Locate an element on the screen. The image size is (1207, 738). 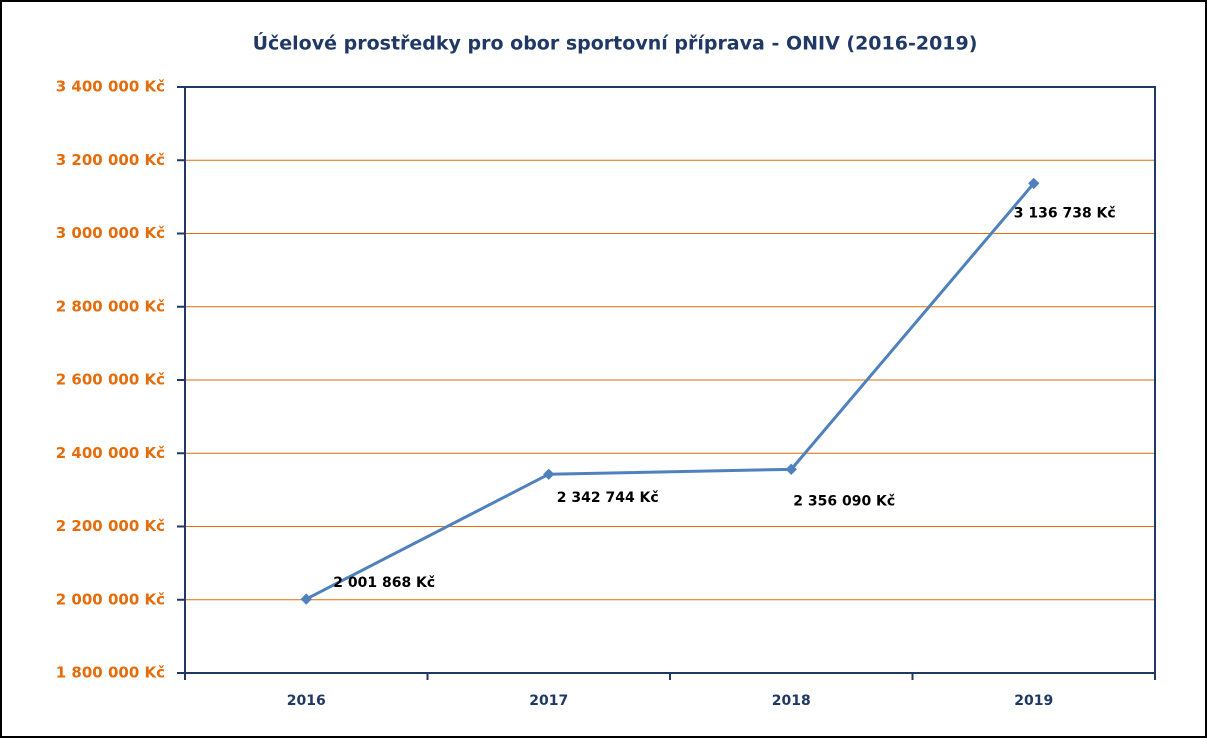
y-tick-label: 1 800 000 Kč is located at coordinates (110, 673).